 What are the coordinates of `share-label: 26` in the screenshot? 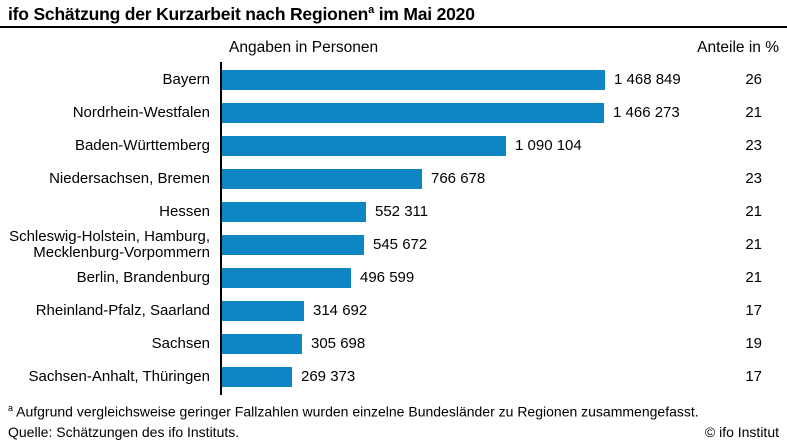 It's located at (753, 79).